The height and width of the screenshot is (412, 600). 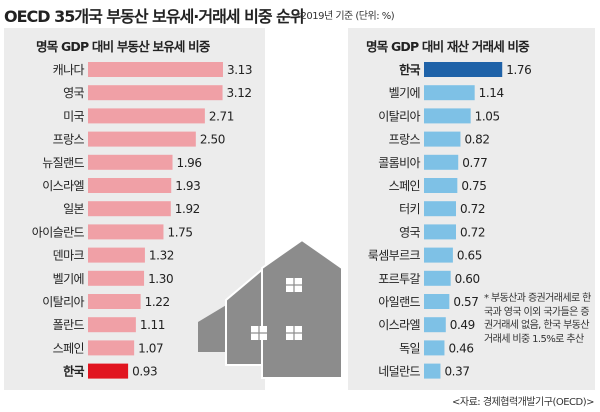 What do you see at coordinates (467, 279) in the screenshot?
I see `right-value-label: 0.60` at bounding box center [467, 279].